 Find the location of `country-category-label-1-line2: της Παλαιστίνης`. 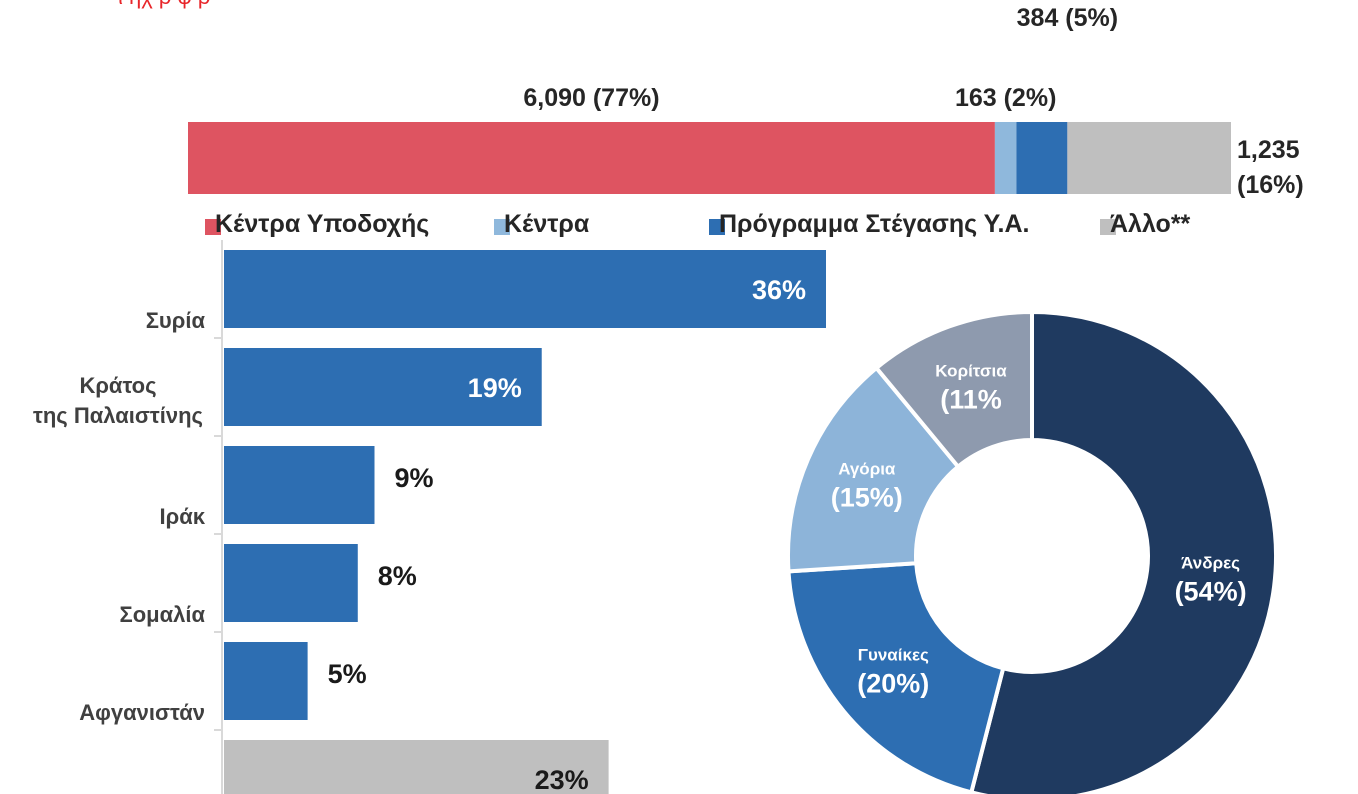

country-category-label-1-line2: της Παλαιστίνης is located at coordinates (118, 415).